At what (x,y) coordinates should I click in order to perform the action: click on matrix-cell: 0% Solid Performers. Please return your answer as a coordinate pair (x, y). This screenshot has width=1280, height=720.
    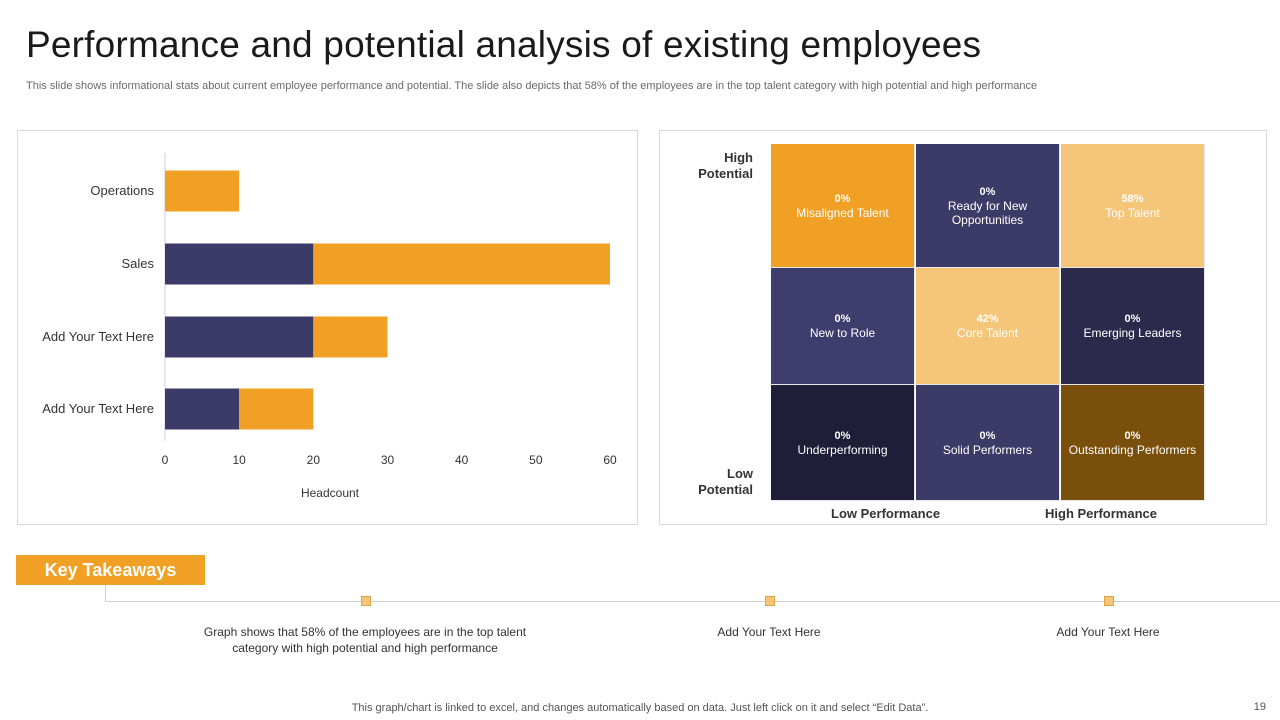
    Looking at the image, I should click on (988, 443).